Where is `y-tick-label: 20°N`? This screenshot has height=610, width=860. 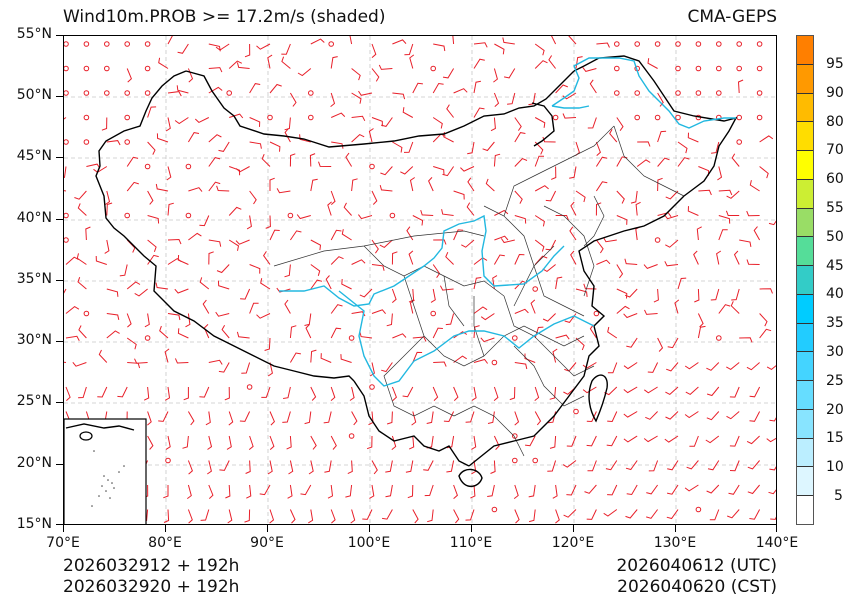
y-tick-label: 20°N is located at coordinates (34, 463).